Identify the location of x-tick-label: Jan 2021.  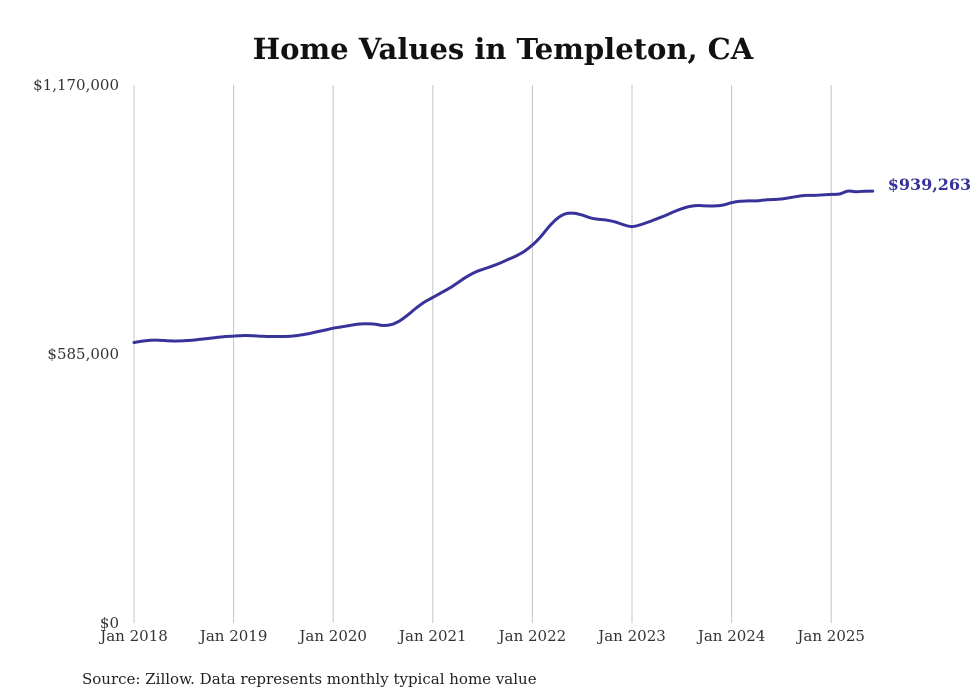
(432, 636).